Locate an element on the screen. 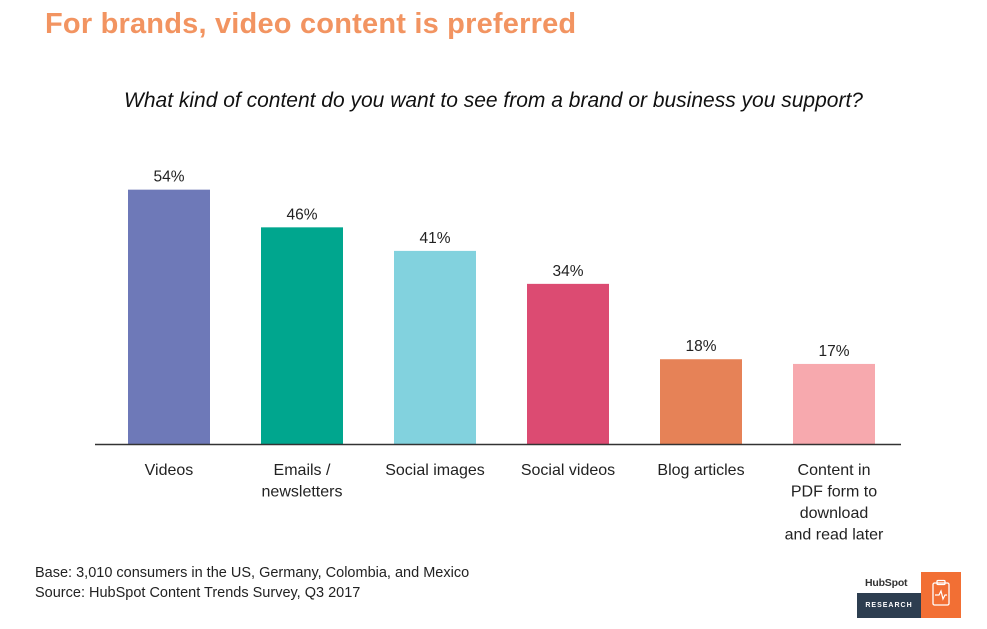 This screenshot has height=629, width=987. category-label-line: Emails / is located at coordinates (302, 470).